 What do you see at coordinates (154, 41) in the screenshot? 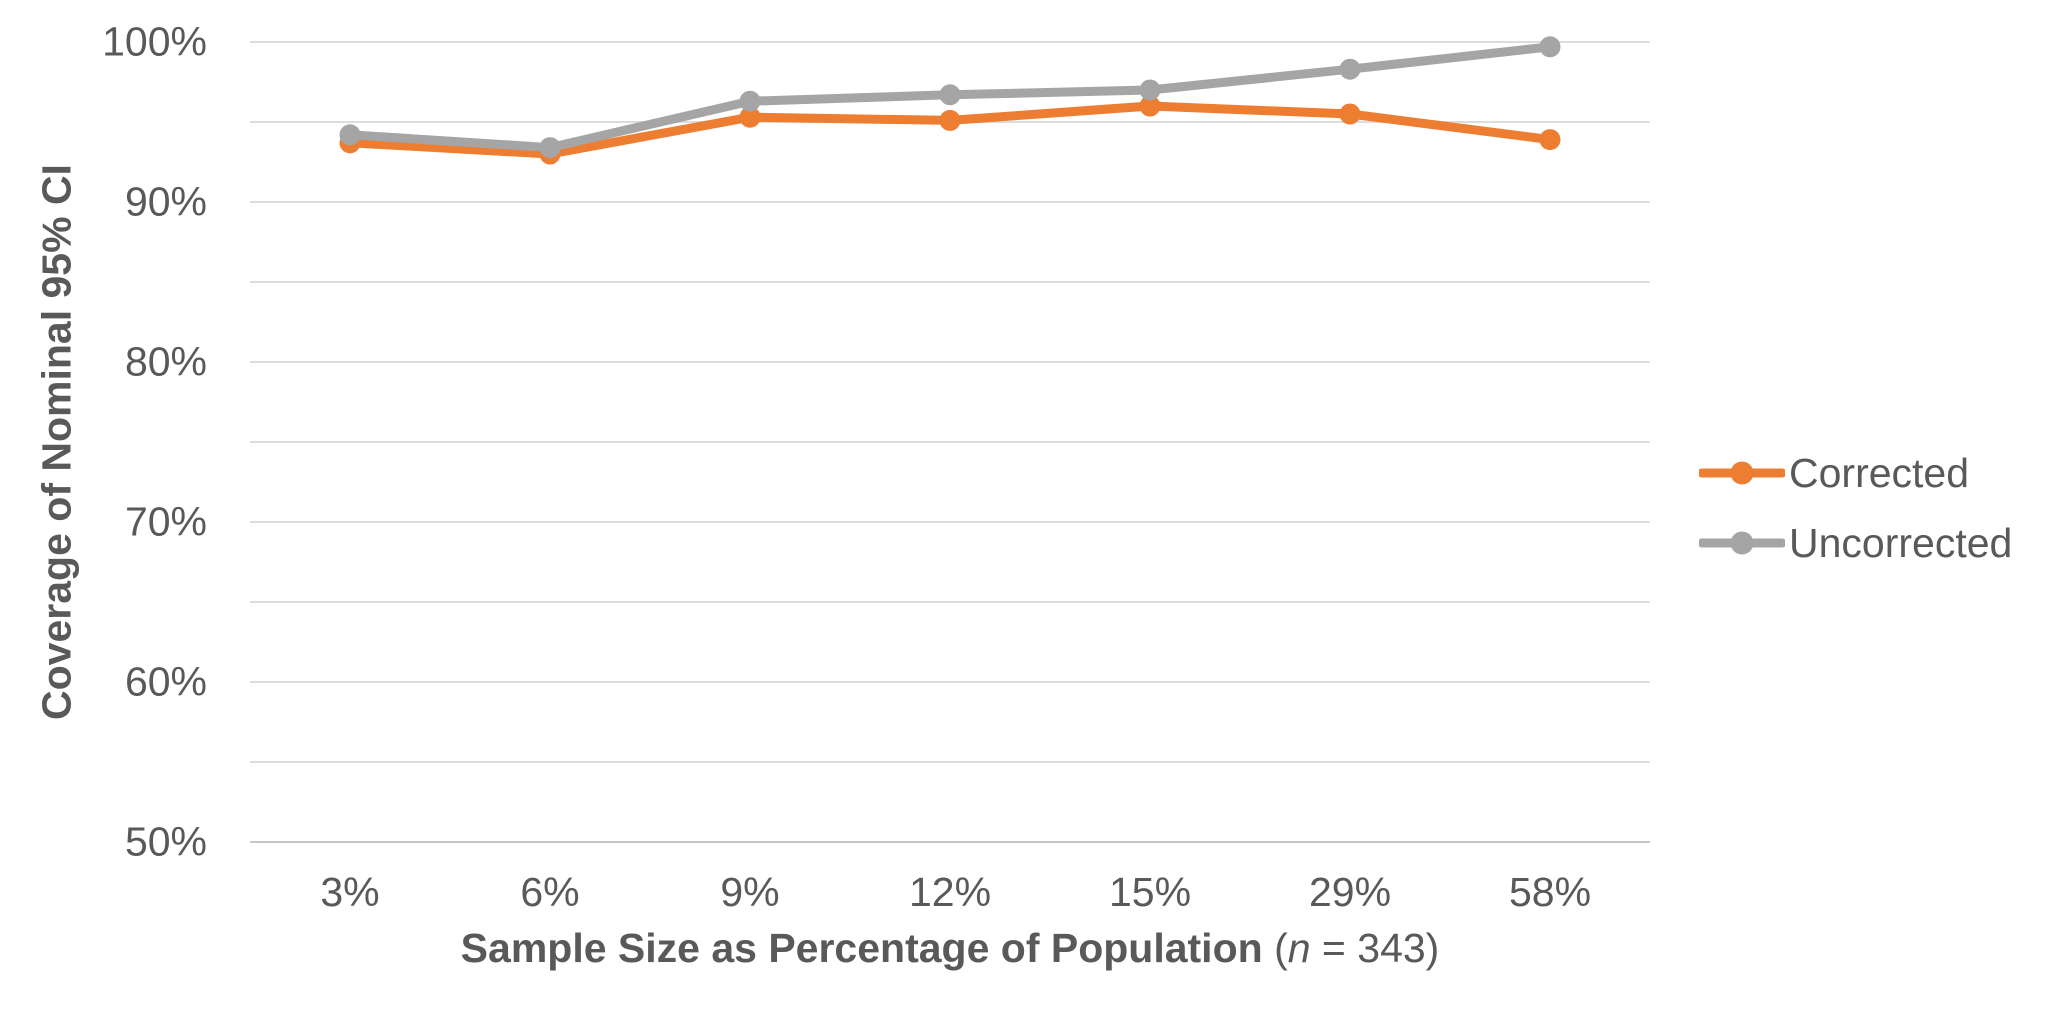
I see `y-tick-label: 100%` at bounding box center [154, 41].